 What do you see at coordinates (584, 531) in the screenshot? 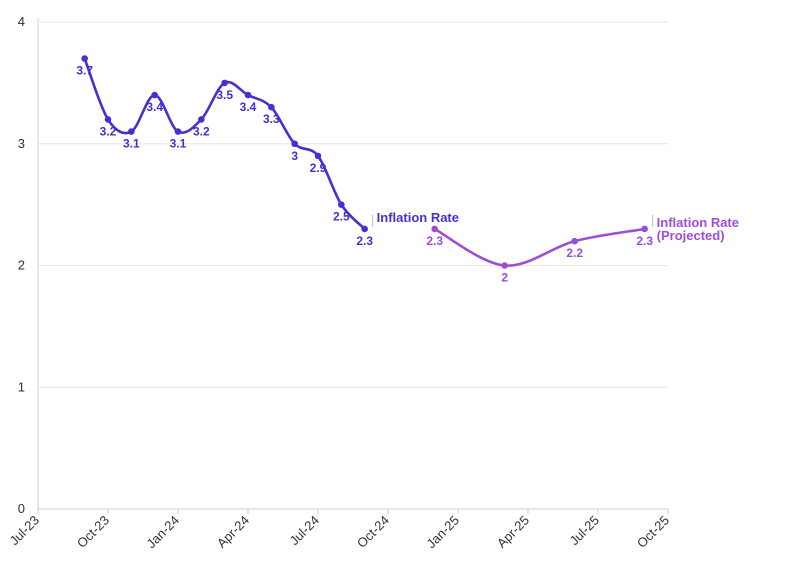
I see `x-tick-label: Jul-25` at bounding box center [584, 531].